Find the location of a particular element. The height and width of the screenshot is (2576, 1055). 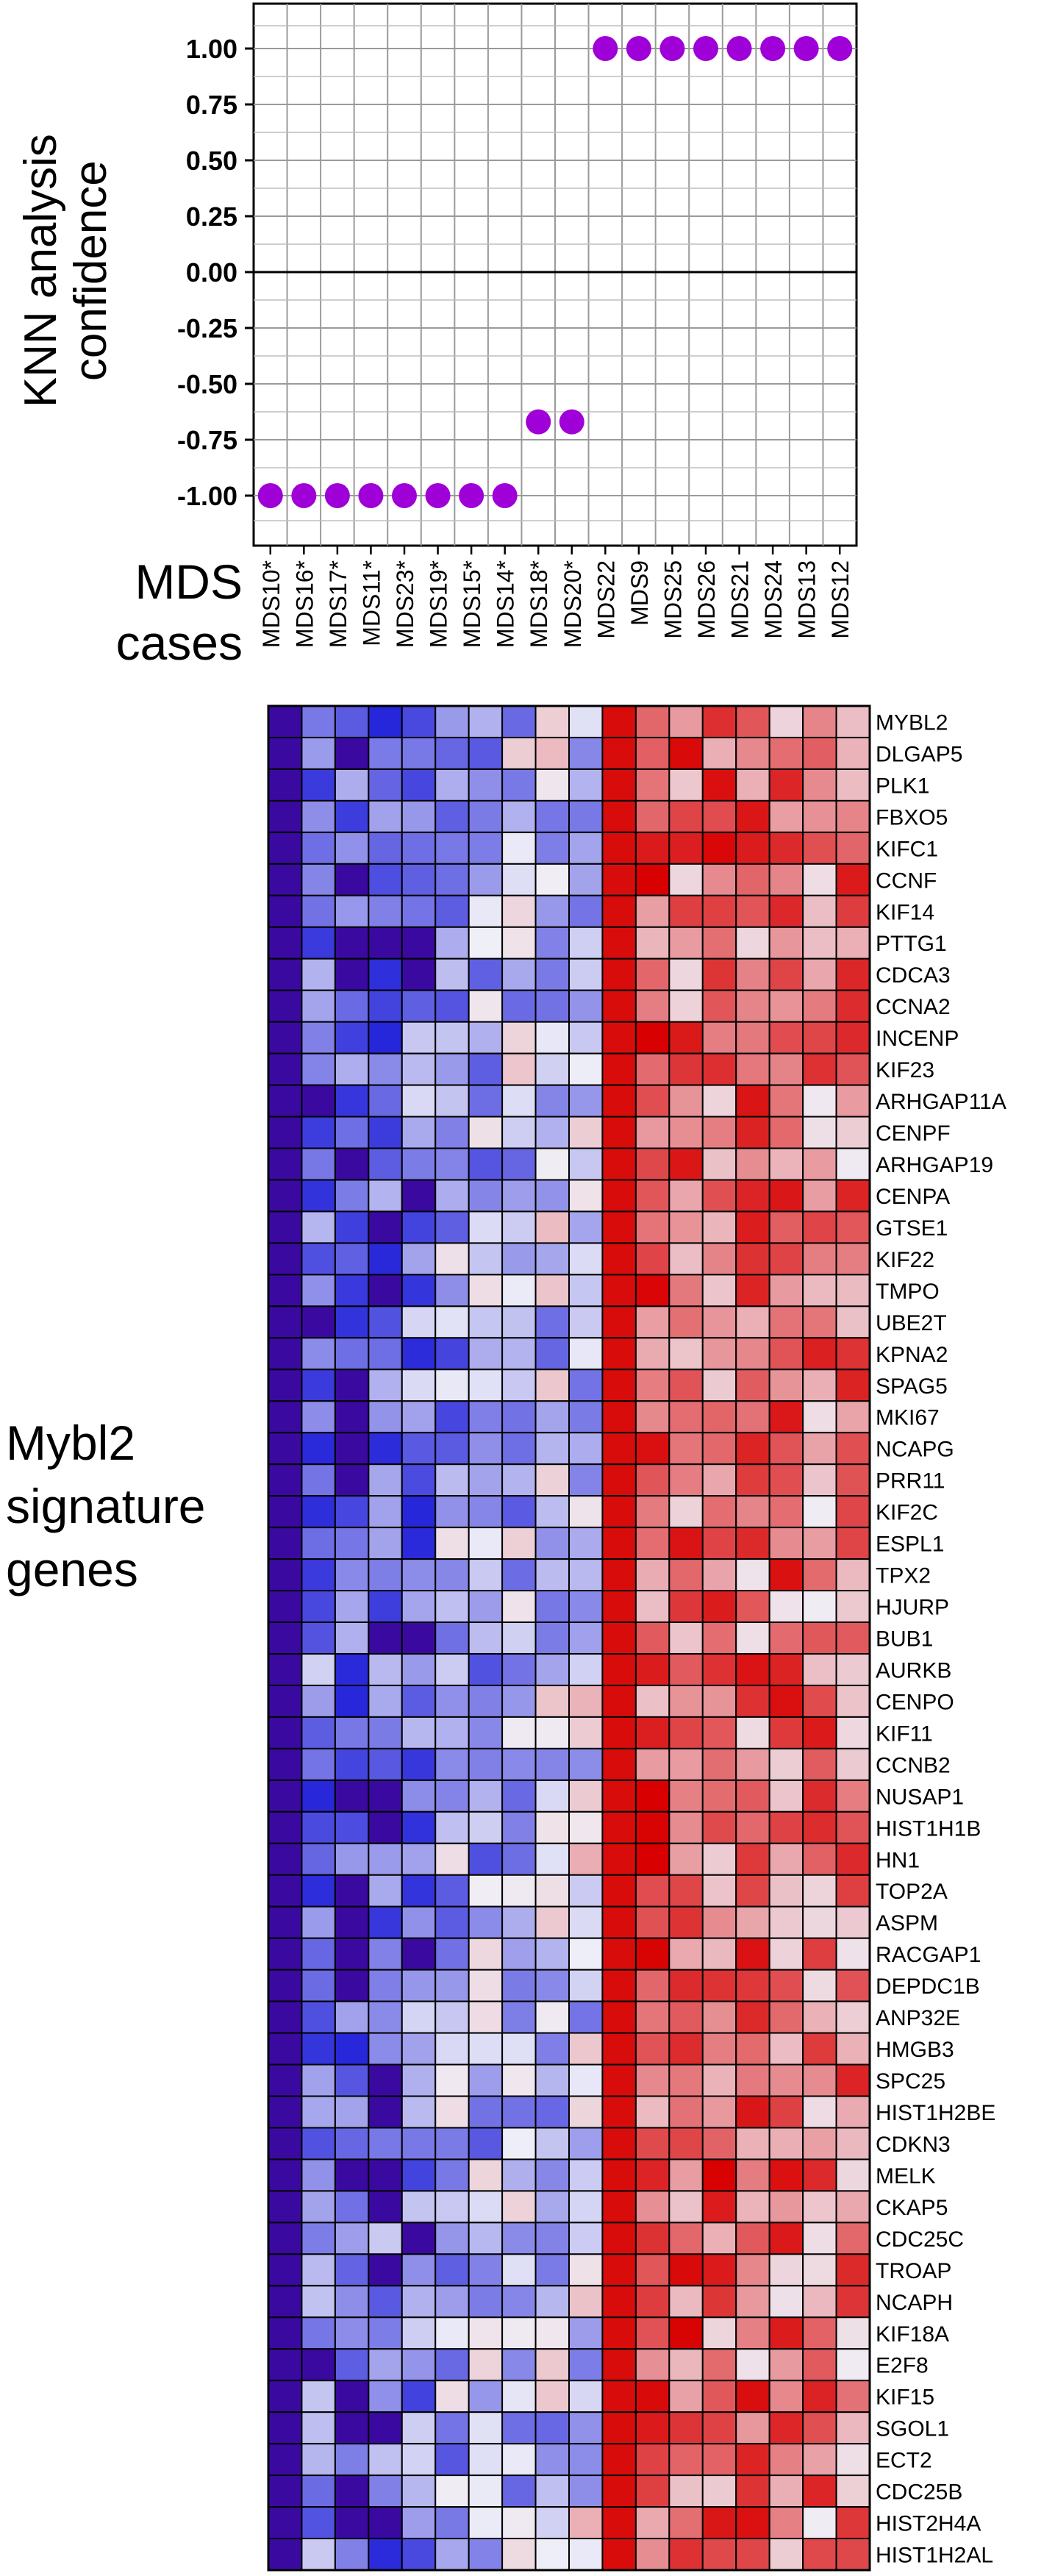

gene-label: ECT2 is located at coordinates (904, 2461).